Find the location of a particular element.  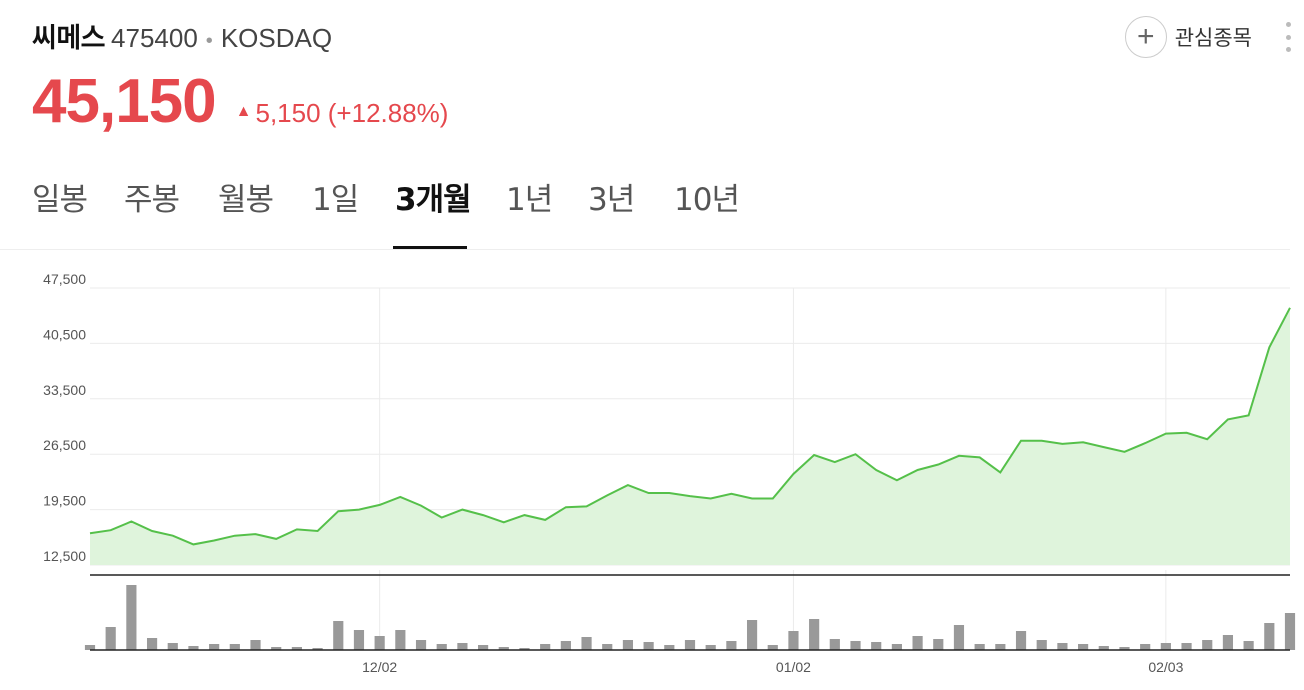

price-row: 45,150 ▲ 5,150 (+12.88%) is located at coordinates (240, 101).